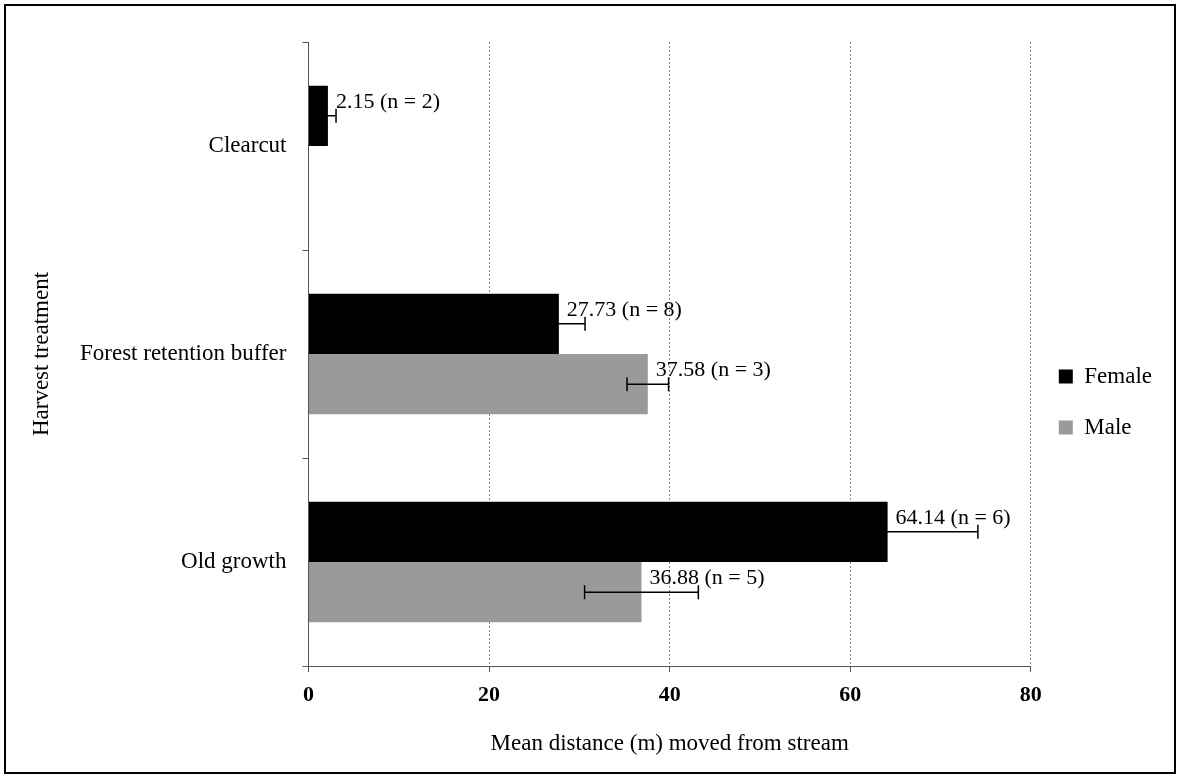 The image size is (1184, 782). What do you see at coordinates (387, 100) in the screenshot?
I see `data-label: 2.15 (n = 2)` at bounding box center [387, 100].